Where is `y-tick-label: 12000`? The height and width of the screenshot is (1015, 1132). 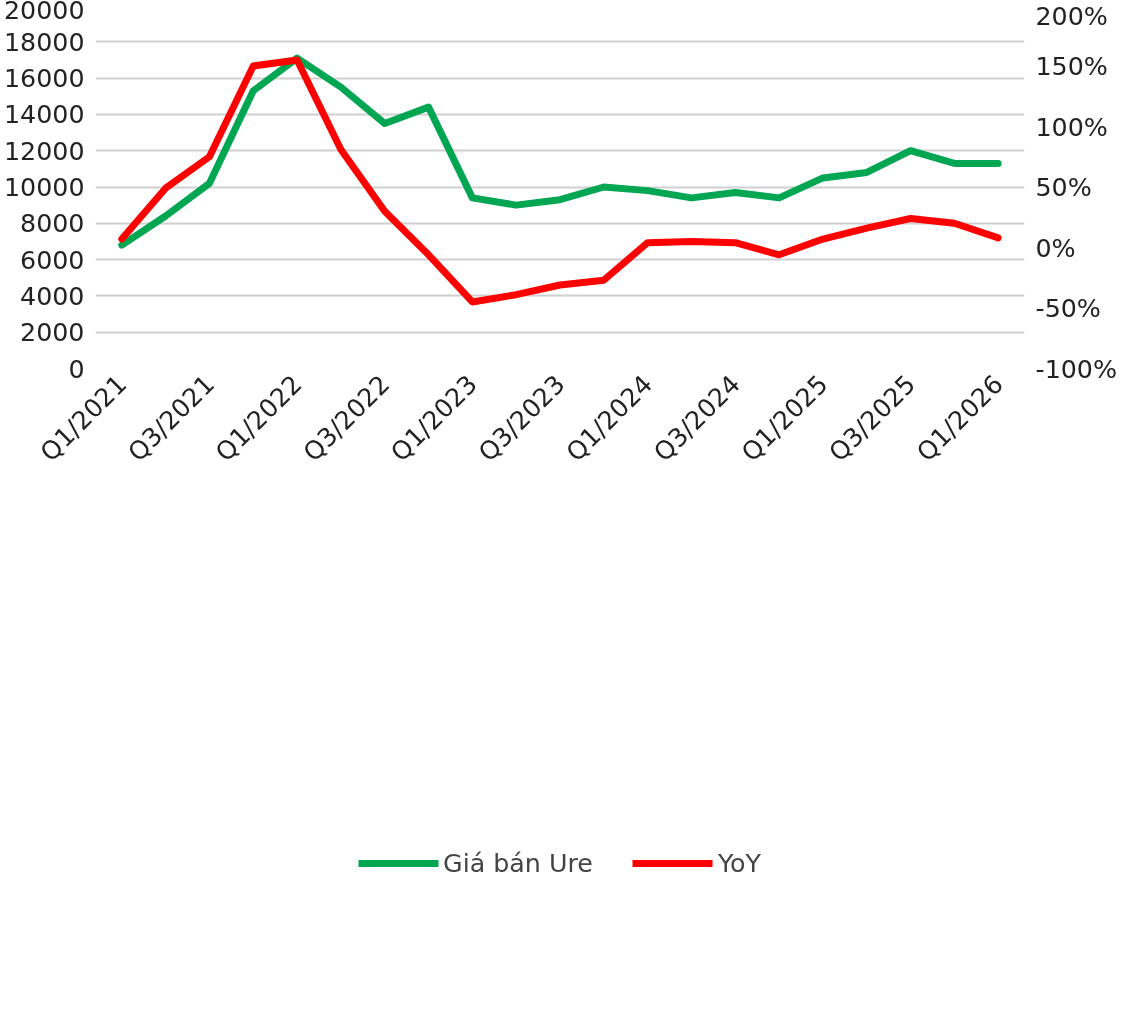 y-tick-label: 12000 is located at coordinates (44, 150).